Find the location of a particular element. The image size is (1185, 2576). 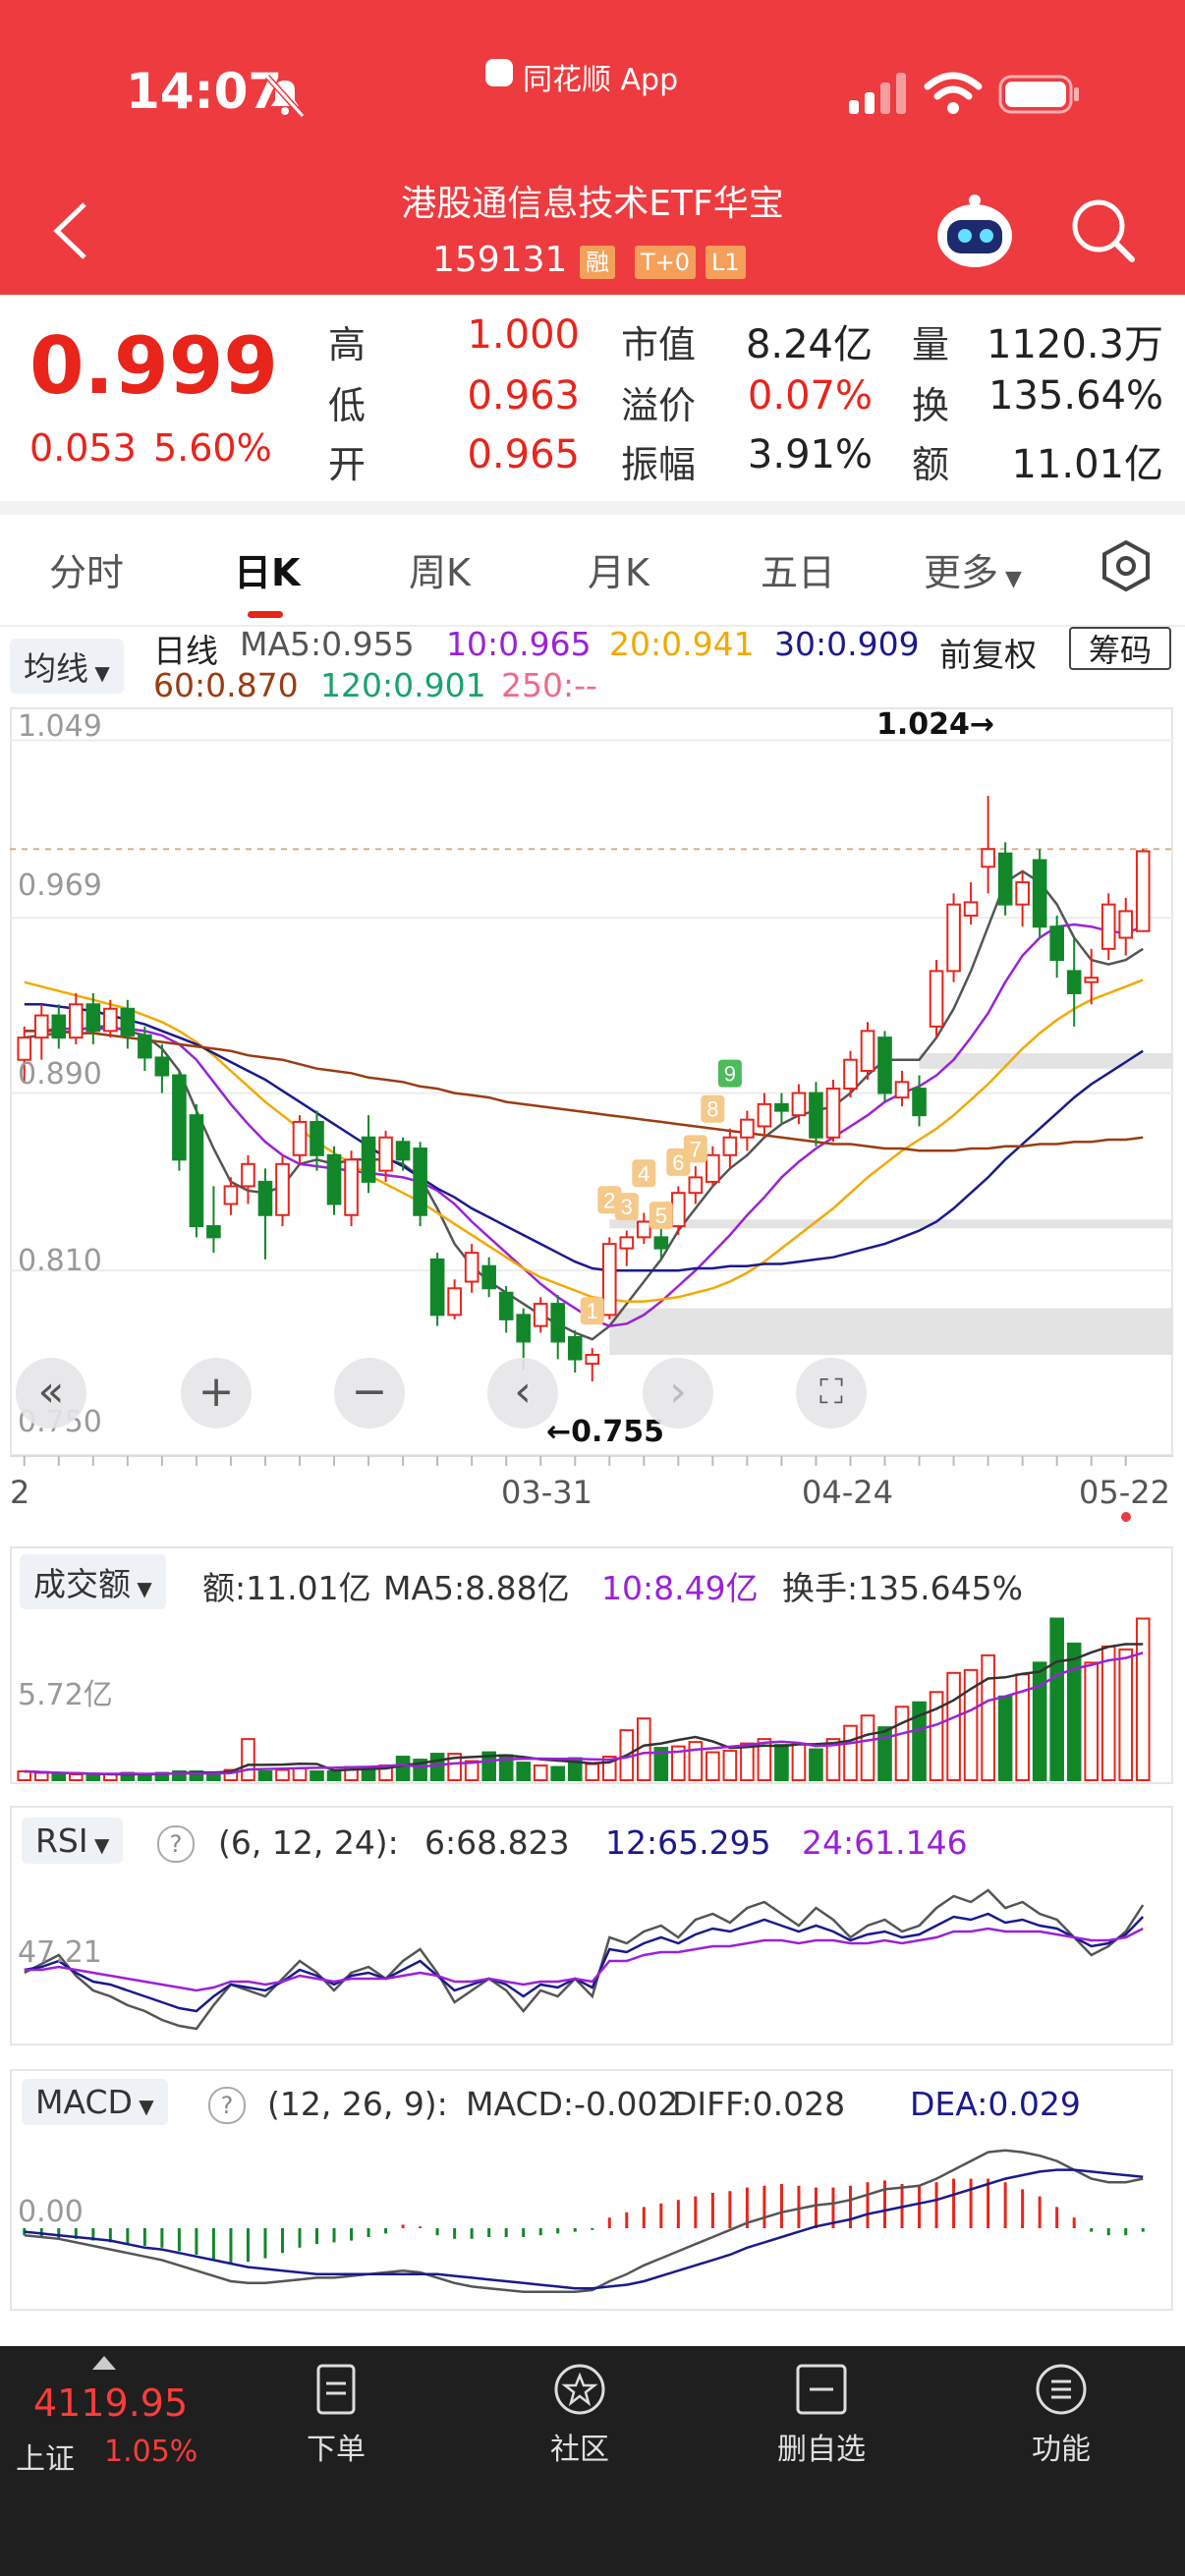

nav-remove-watchlist: 删自选 is located at coordinates (821, 2450).